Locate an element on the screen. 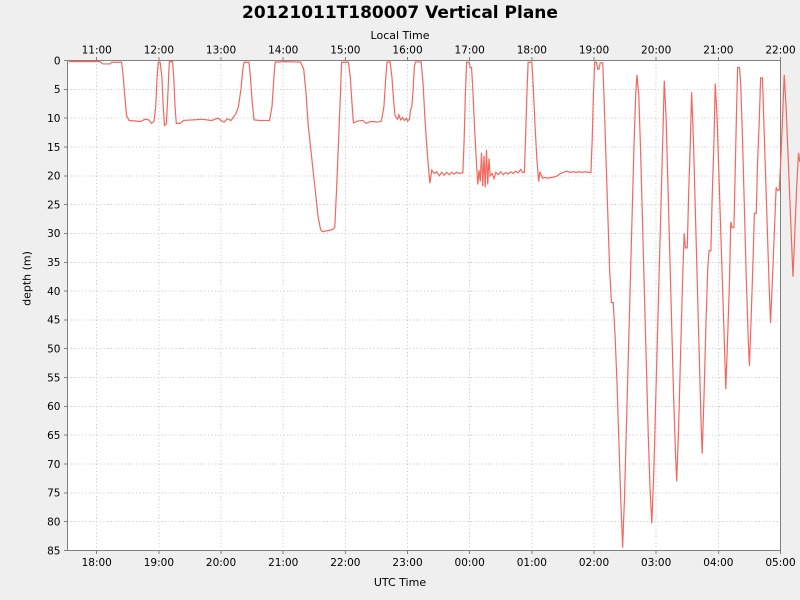 The height and width of the screenshot is (600, 800). svg-text: 15 is located at coordinates (53, 148).